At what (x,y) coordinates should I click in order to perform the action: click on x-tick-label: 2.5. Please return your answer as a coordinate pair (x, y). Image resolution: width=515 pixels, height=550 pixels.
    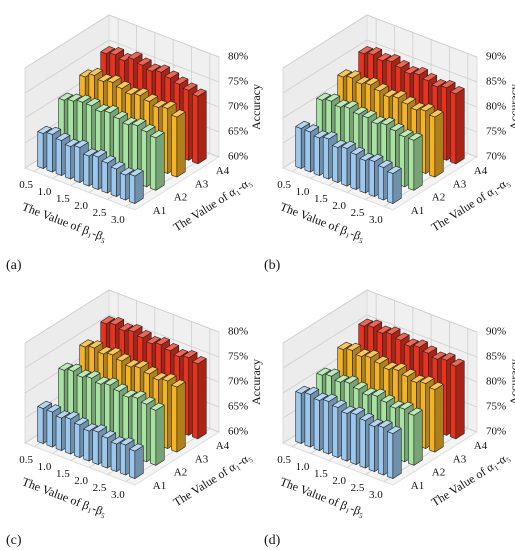
    Looking at the image, I should click on (100, 488).